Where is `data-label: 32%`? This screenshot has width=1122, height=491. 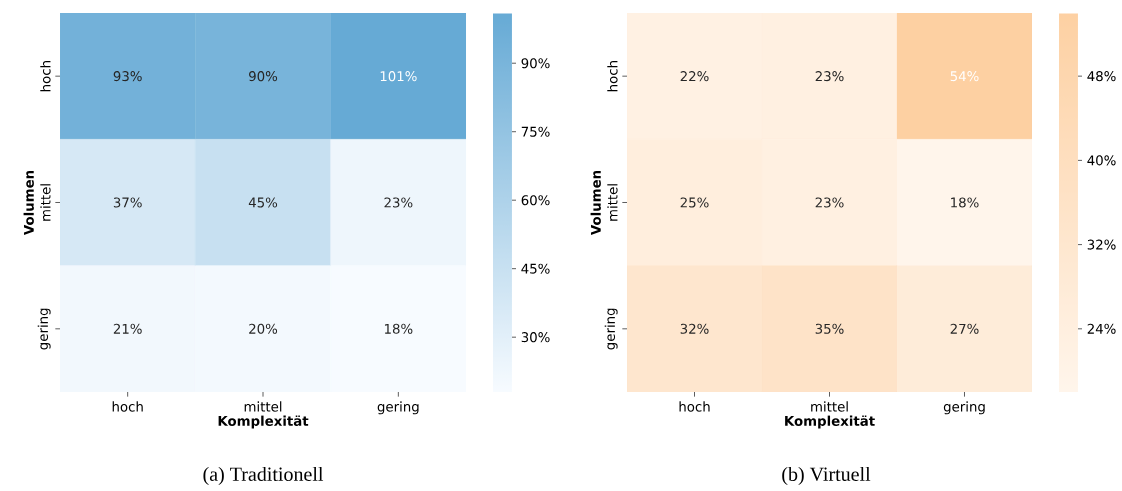 data-label: 32% is located at coordinates (694, 328).